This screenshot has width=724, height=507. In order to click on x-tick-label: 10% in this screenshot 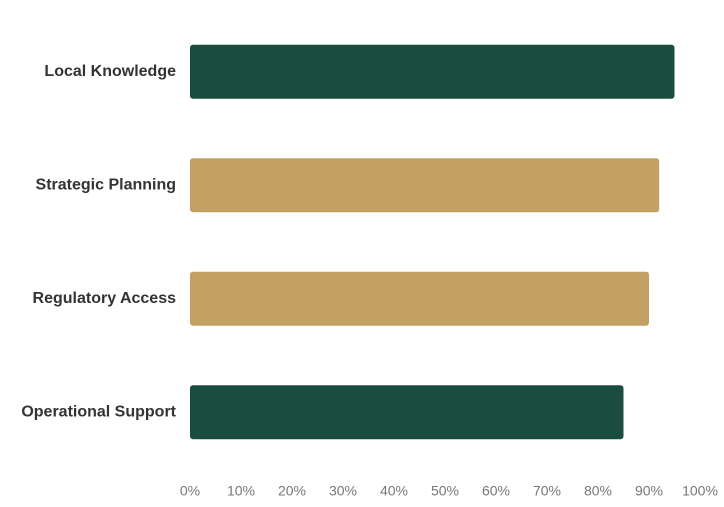, I will do `click(241, 491)`.